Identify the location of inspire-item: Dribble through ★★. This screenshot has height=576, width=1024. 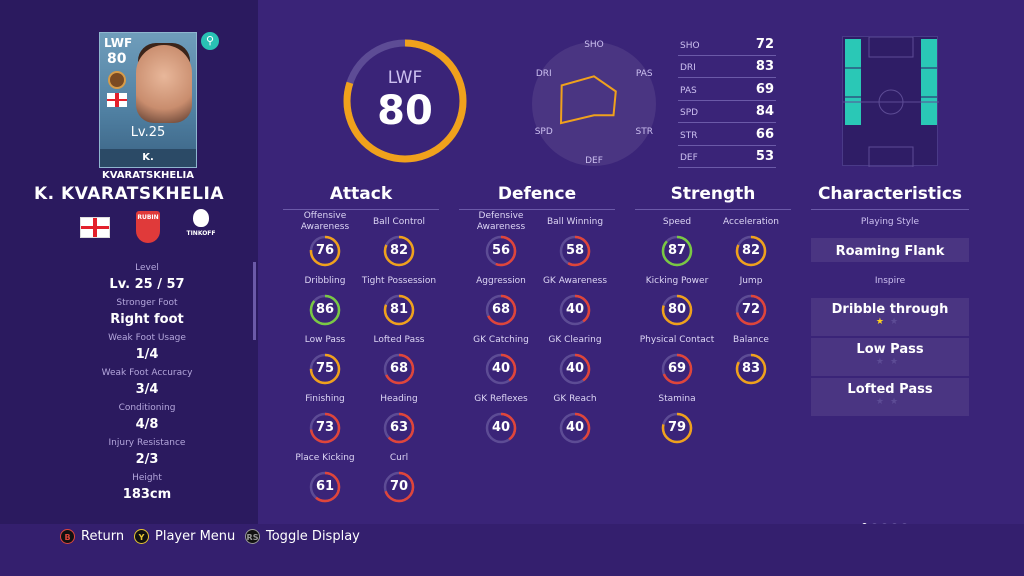
(890, 317).